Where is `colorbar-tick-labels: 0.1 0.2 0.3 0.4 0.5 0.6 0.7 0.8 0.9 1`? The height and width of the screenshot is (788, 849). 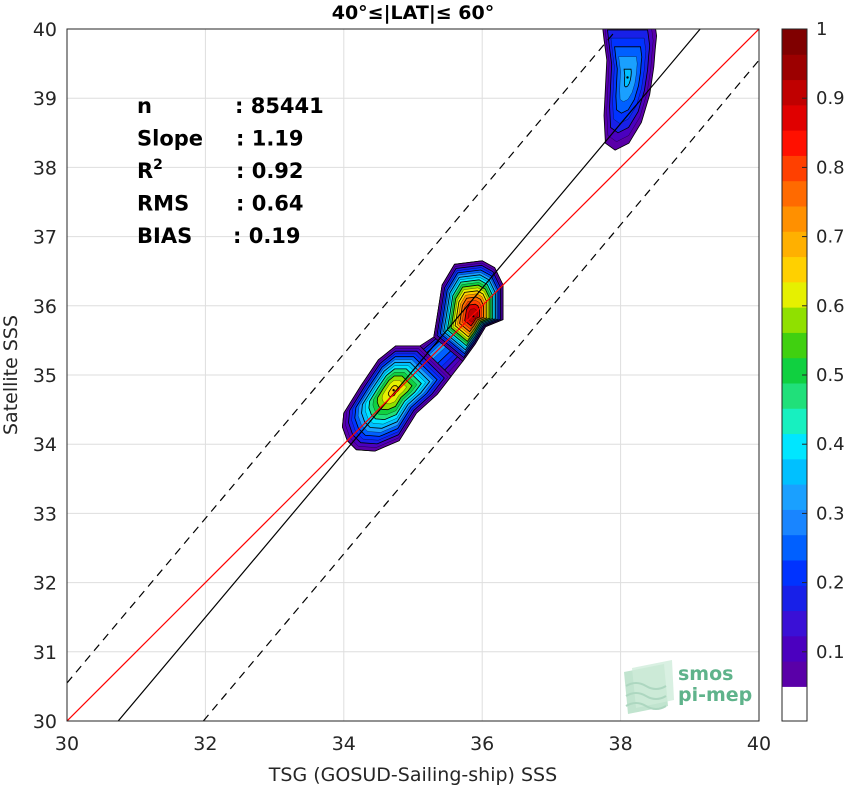 colorbar-tick-labels: 0.1 0.2 0.3 0.4 0.5 0.6 0.7 0.8 0.9 1 is located at coordinates (830, 341).